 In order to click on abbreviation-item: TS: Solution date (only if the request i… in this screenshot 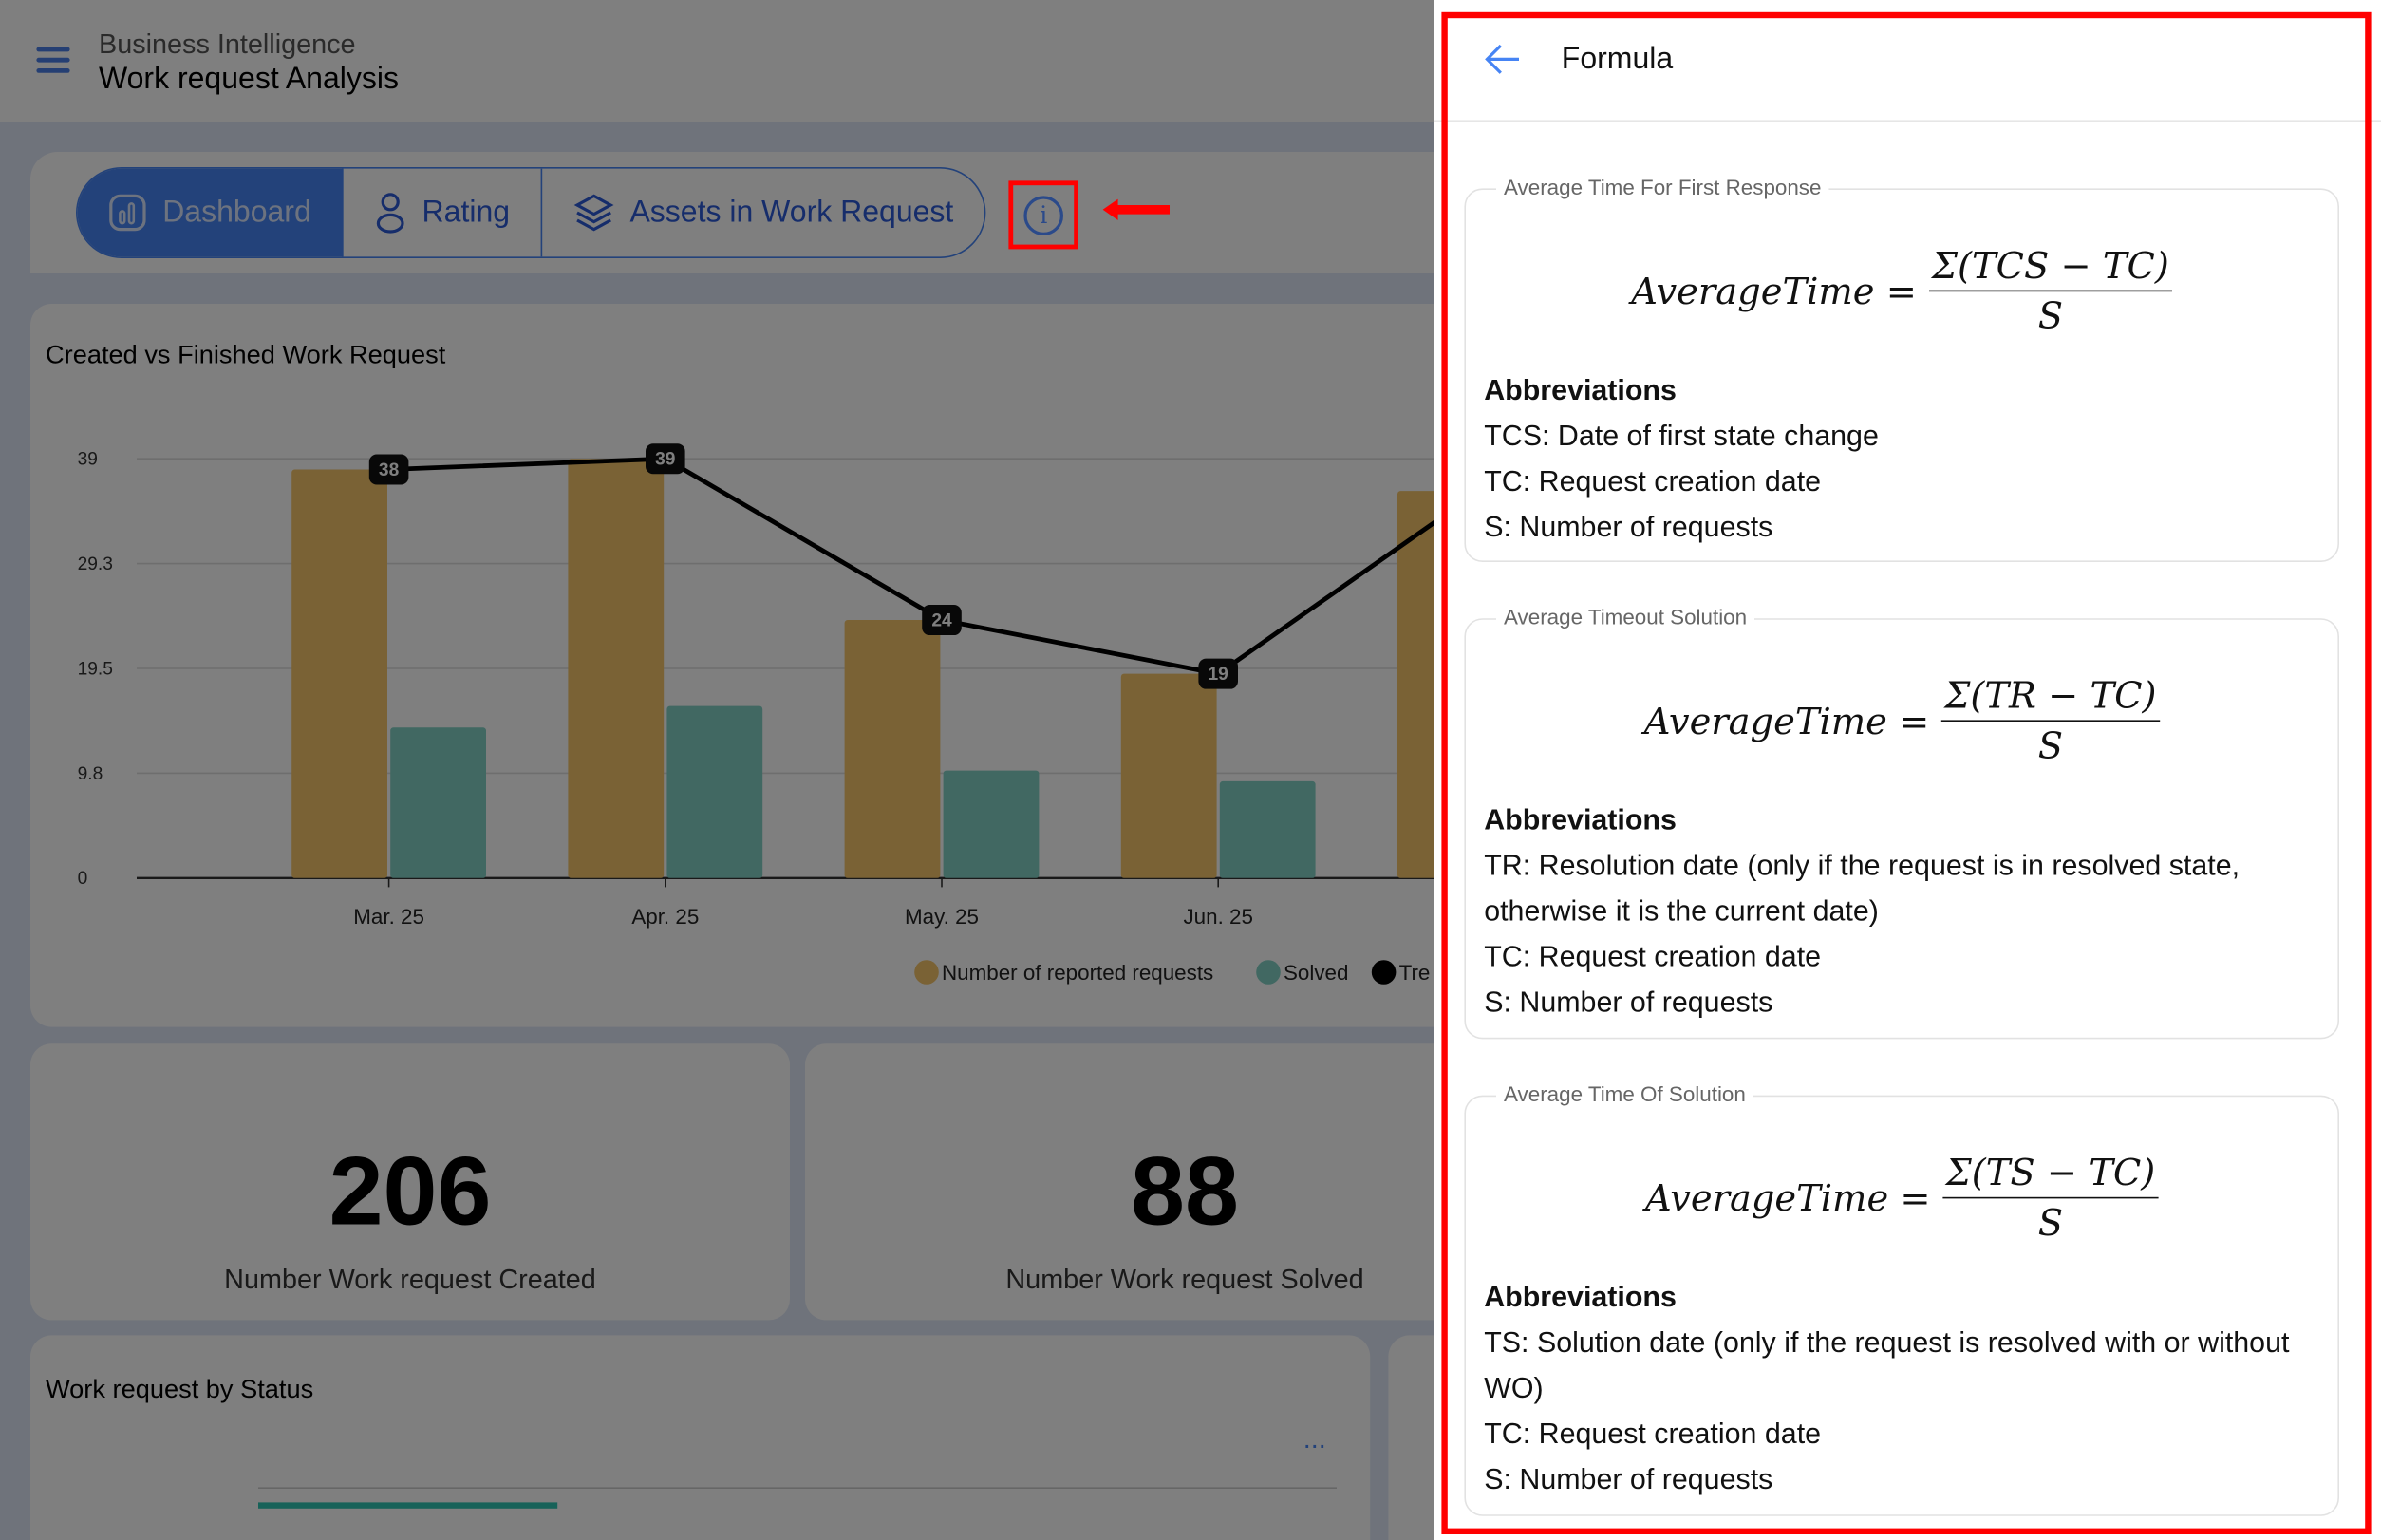, I will do `click(1887, 1366)`.